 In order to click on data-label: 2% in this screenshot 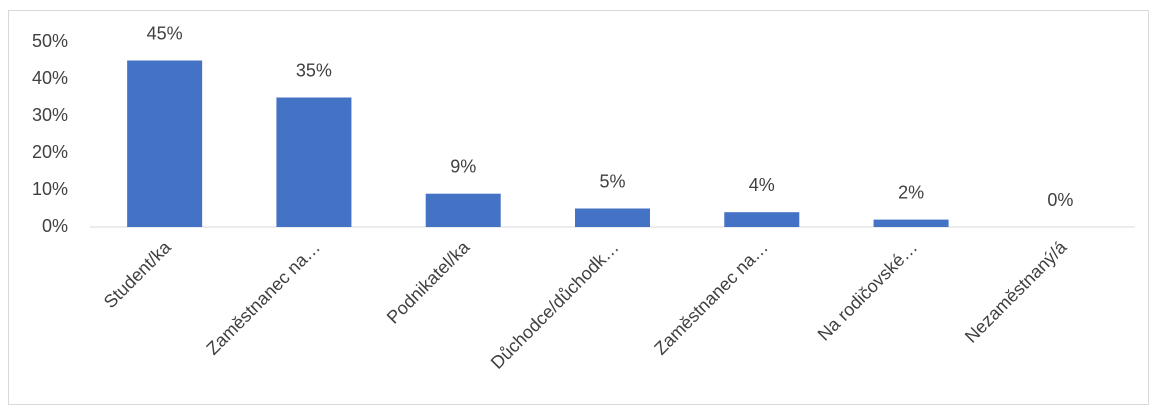, I will do `click(911, 192)`.